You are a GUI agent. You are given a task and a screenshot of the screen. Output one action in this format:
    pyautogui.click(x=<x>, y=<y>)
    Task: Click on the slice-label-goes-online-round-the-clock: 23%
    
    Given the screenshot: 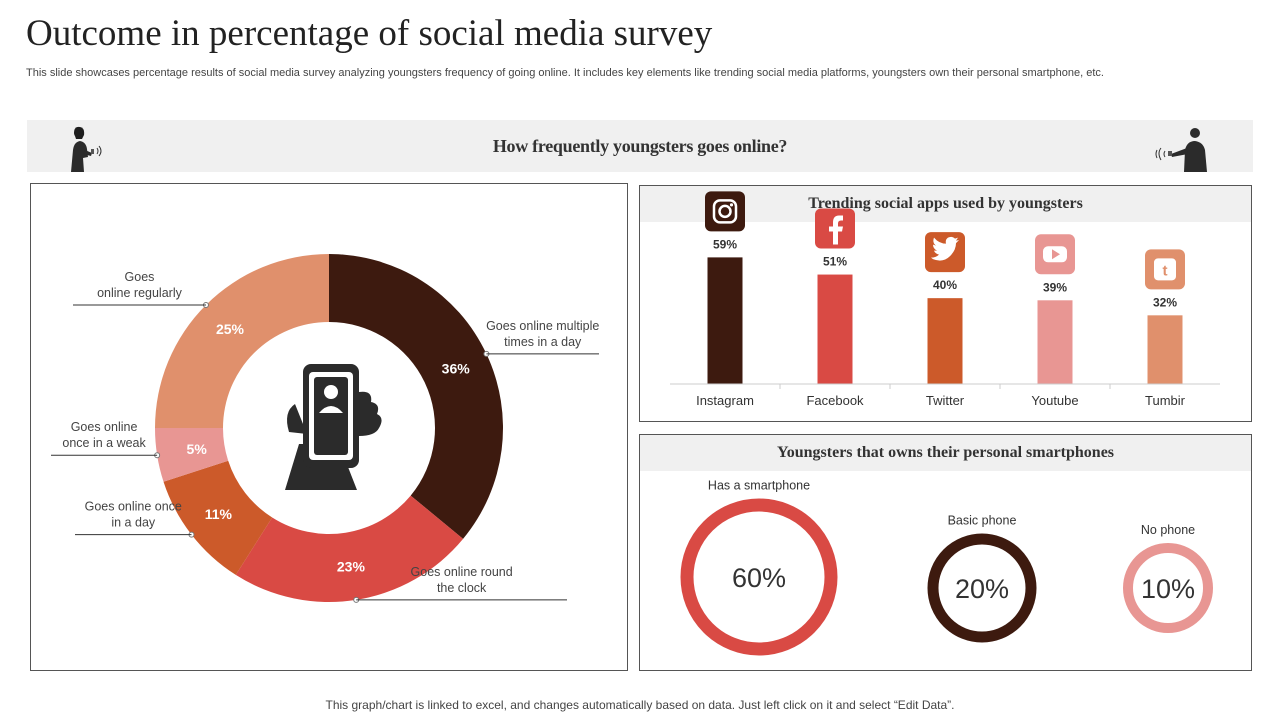 What is the action you would take?
    pyautogui.click(x=351, y=566)
    